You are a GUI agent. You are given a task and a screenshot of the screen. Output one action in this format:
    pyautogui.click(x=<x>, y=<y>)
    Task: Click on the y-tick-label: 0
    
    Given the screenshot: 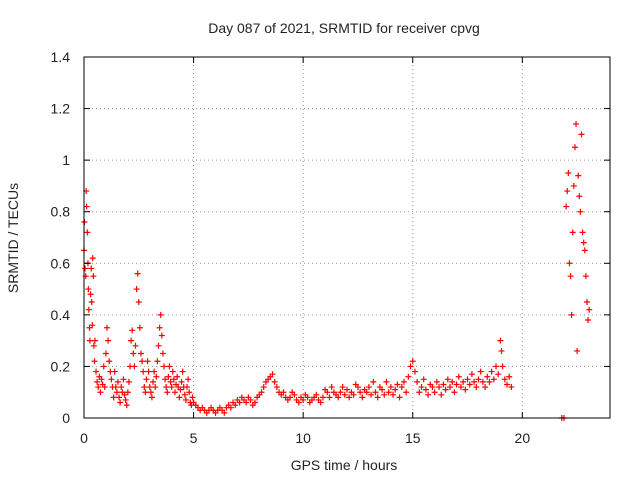 What is the action you would take?
    pyautogui.click(x=66, y=418)
    